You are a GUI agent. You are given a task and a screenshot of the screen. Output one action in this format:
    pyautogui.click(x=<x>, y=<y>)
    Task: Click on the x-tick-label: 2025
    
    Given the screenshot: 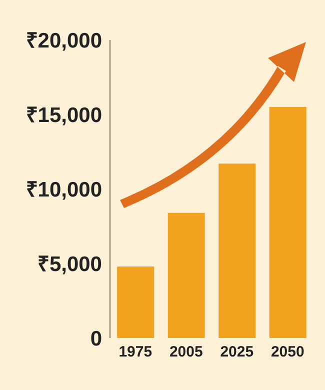 What is the action you would take?
    pyautogui.click(x=237, y=352)
    